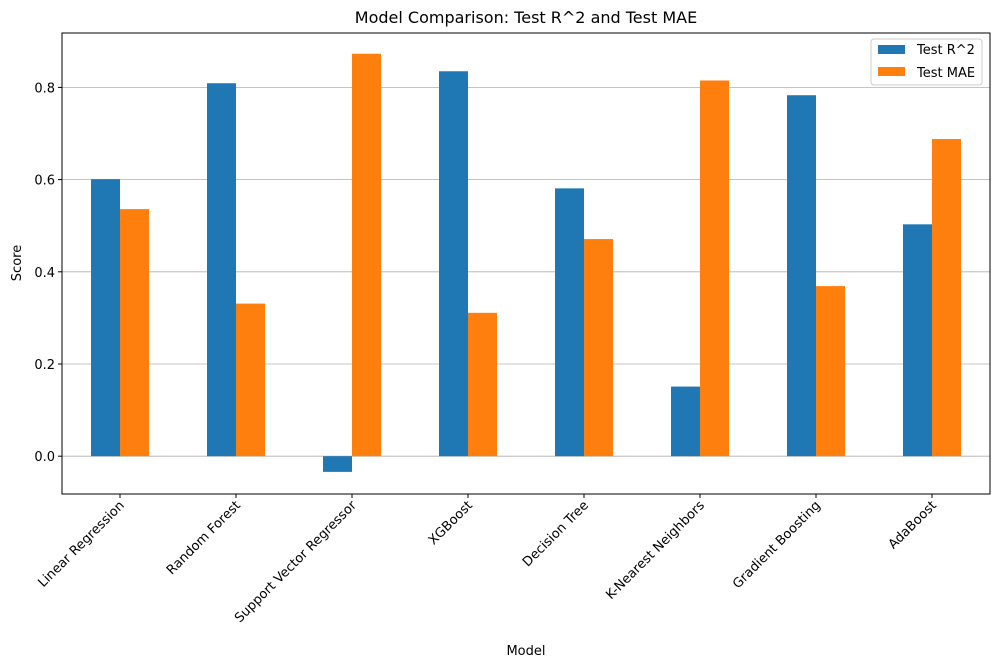 The height and width of the screenshot is (668, 1001). What do you see at coordinates (44, 457) in the screenshot?
I see `y-tick-label: 0.0` at bounding box center [44, 457].